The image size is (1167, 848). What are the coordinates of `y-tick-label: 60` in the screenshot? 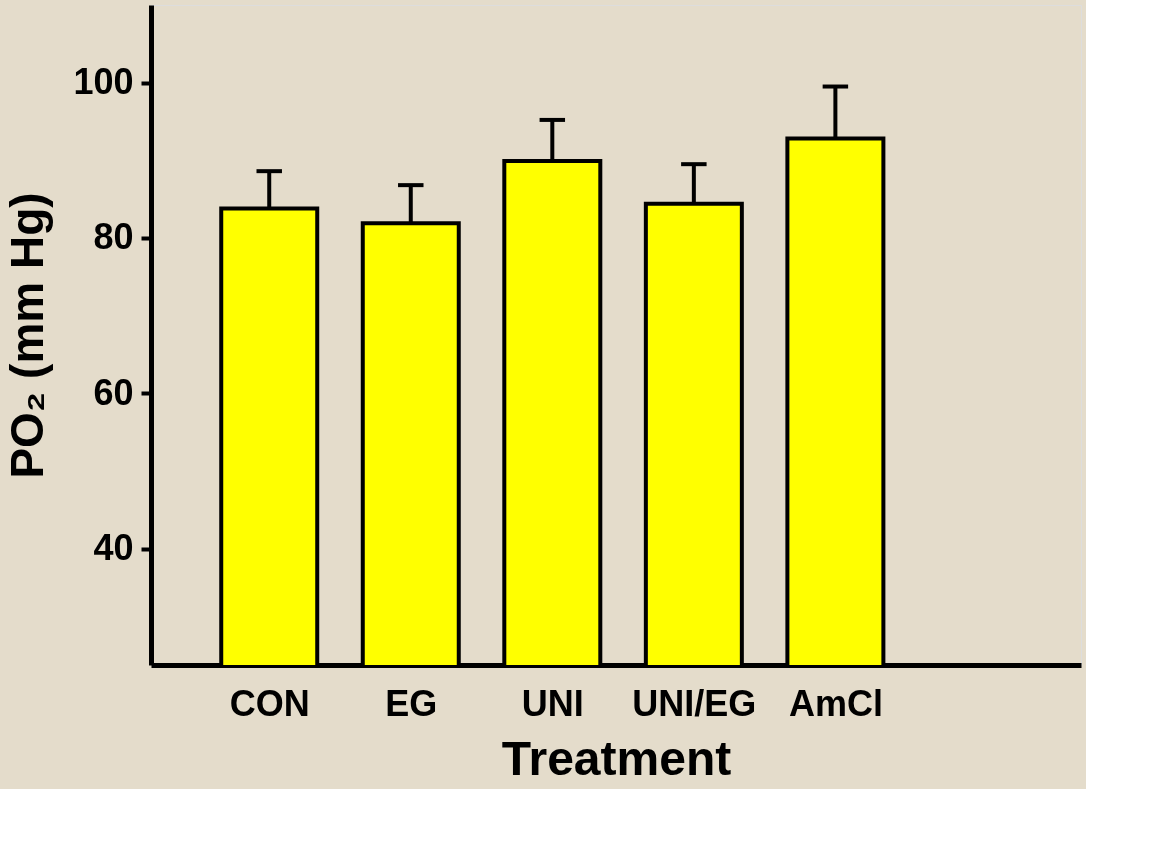 It's located at (113, 392).